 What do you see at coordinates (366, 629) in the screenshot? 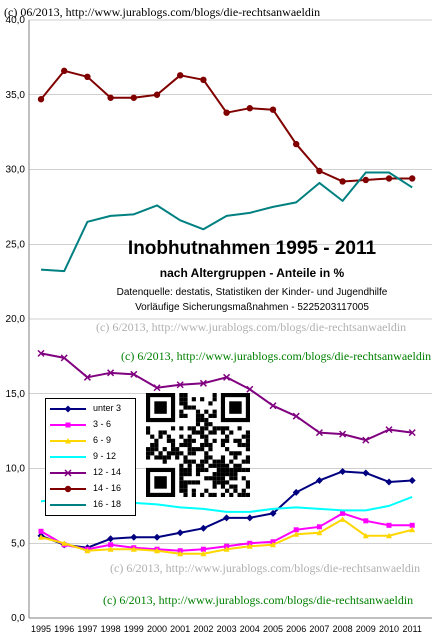
I see `x-tick-label: 2009` at bounding box center [366, 629].